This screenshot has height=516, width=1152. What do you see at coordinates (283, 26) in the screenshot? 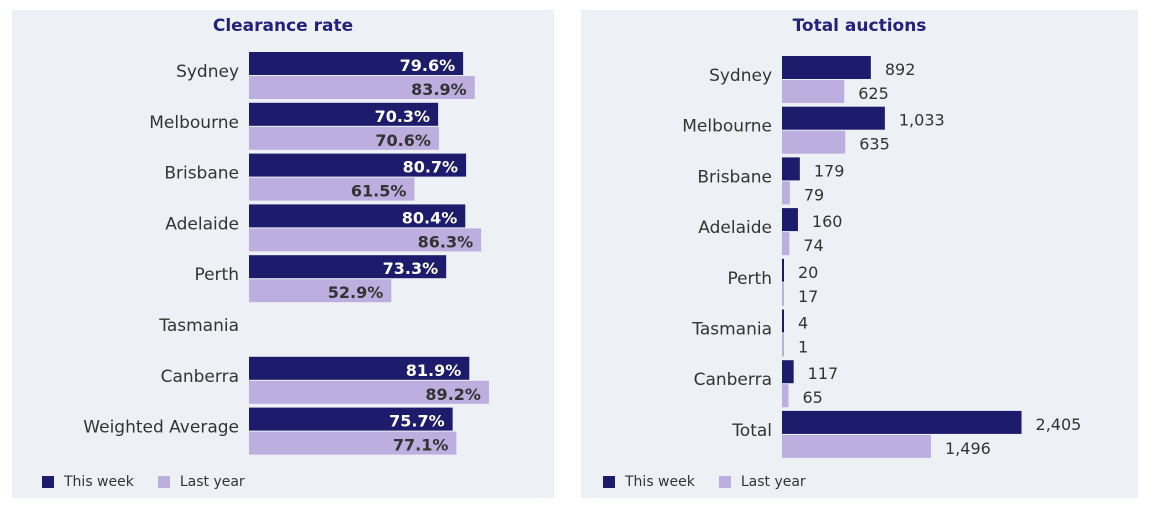
I see `clearance-rate-title: Clearance rate` at bounding box center [283, 26].